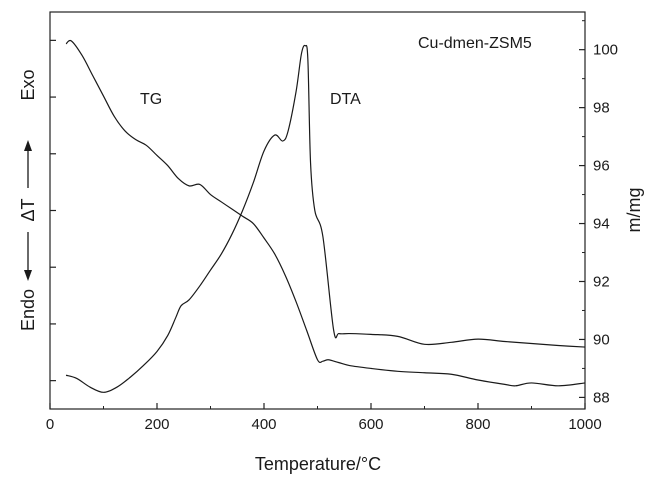 The width and height of the screenshot is (648, 480). I want to click on sample-label: Cu-dmen-ZSM5, so click(475, 43).